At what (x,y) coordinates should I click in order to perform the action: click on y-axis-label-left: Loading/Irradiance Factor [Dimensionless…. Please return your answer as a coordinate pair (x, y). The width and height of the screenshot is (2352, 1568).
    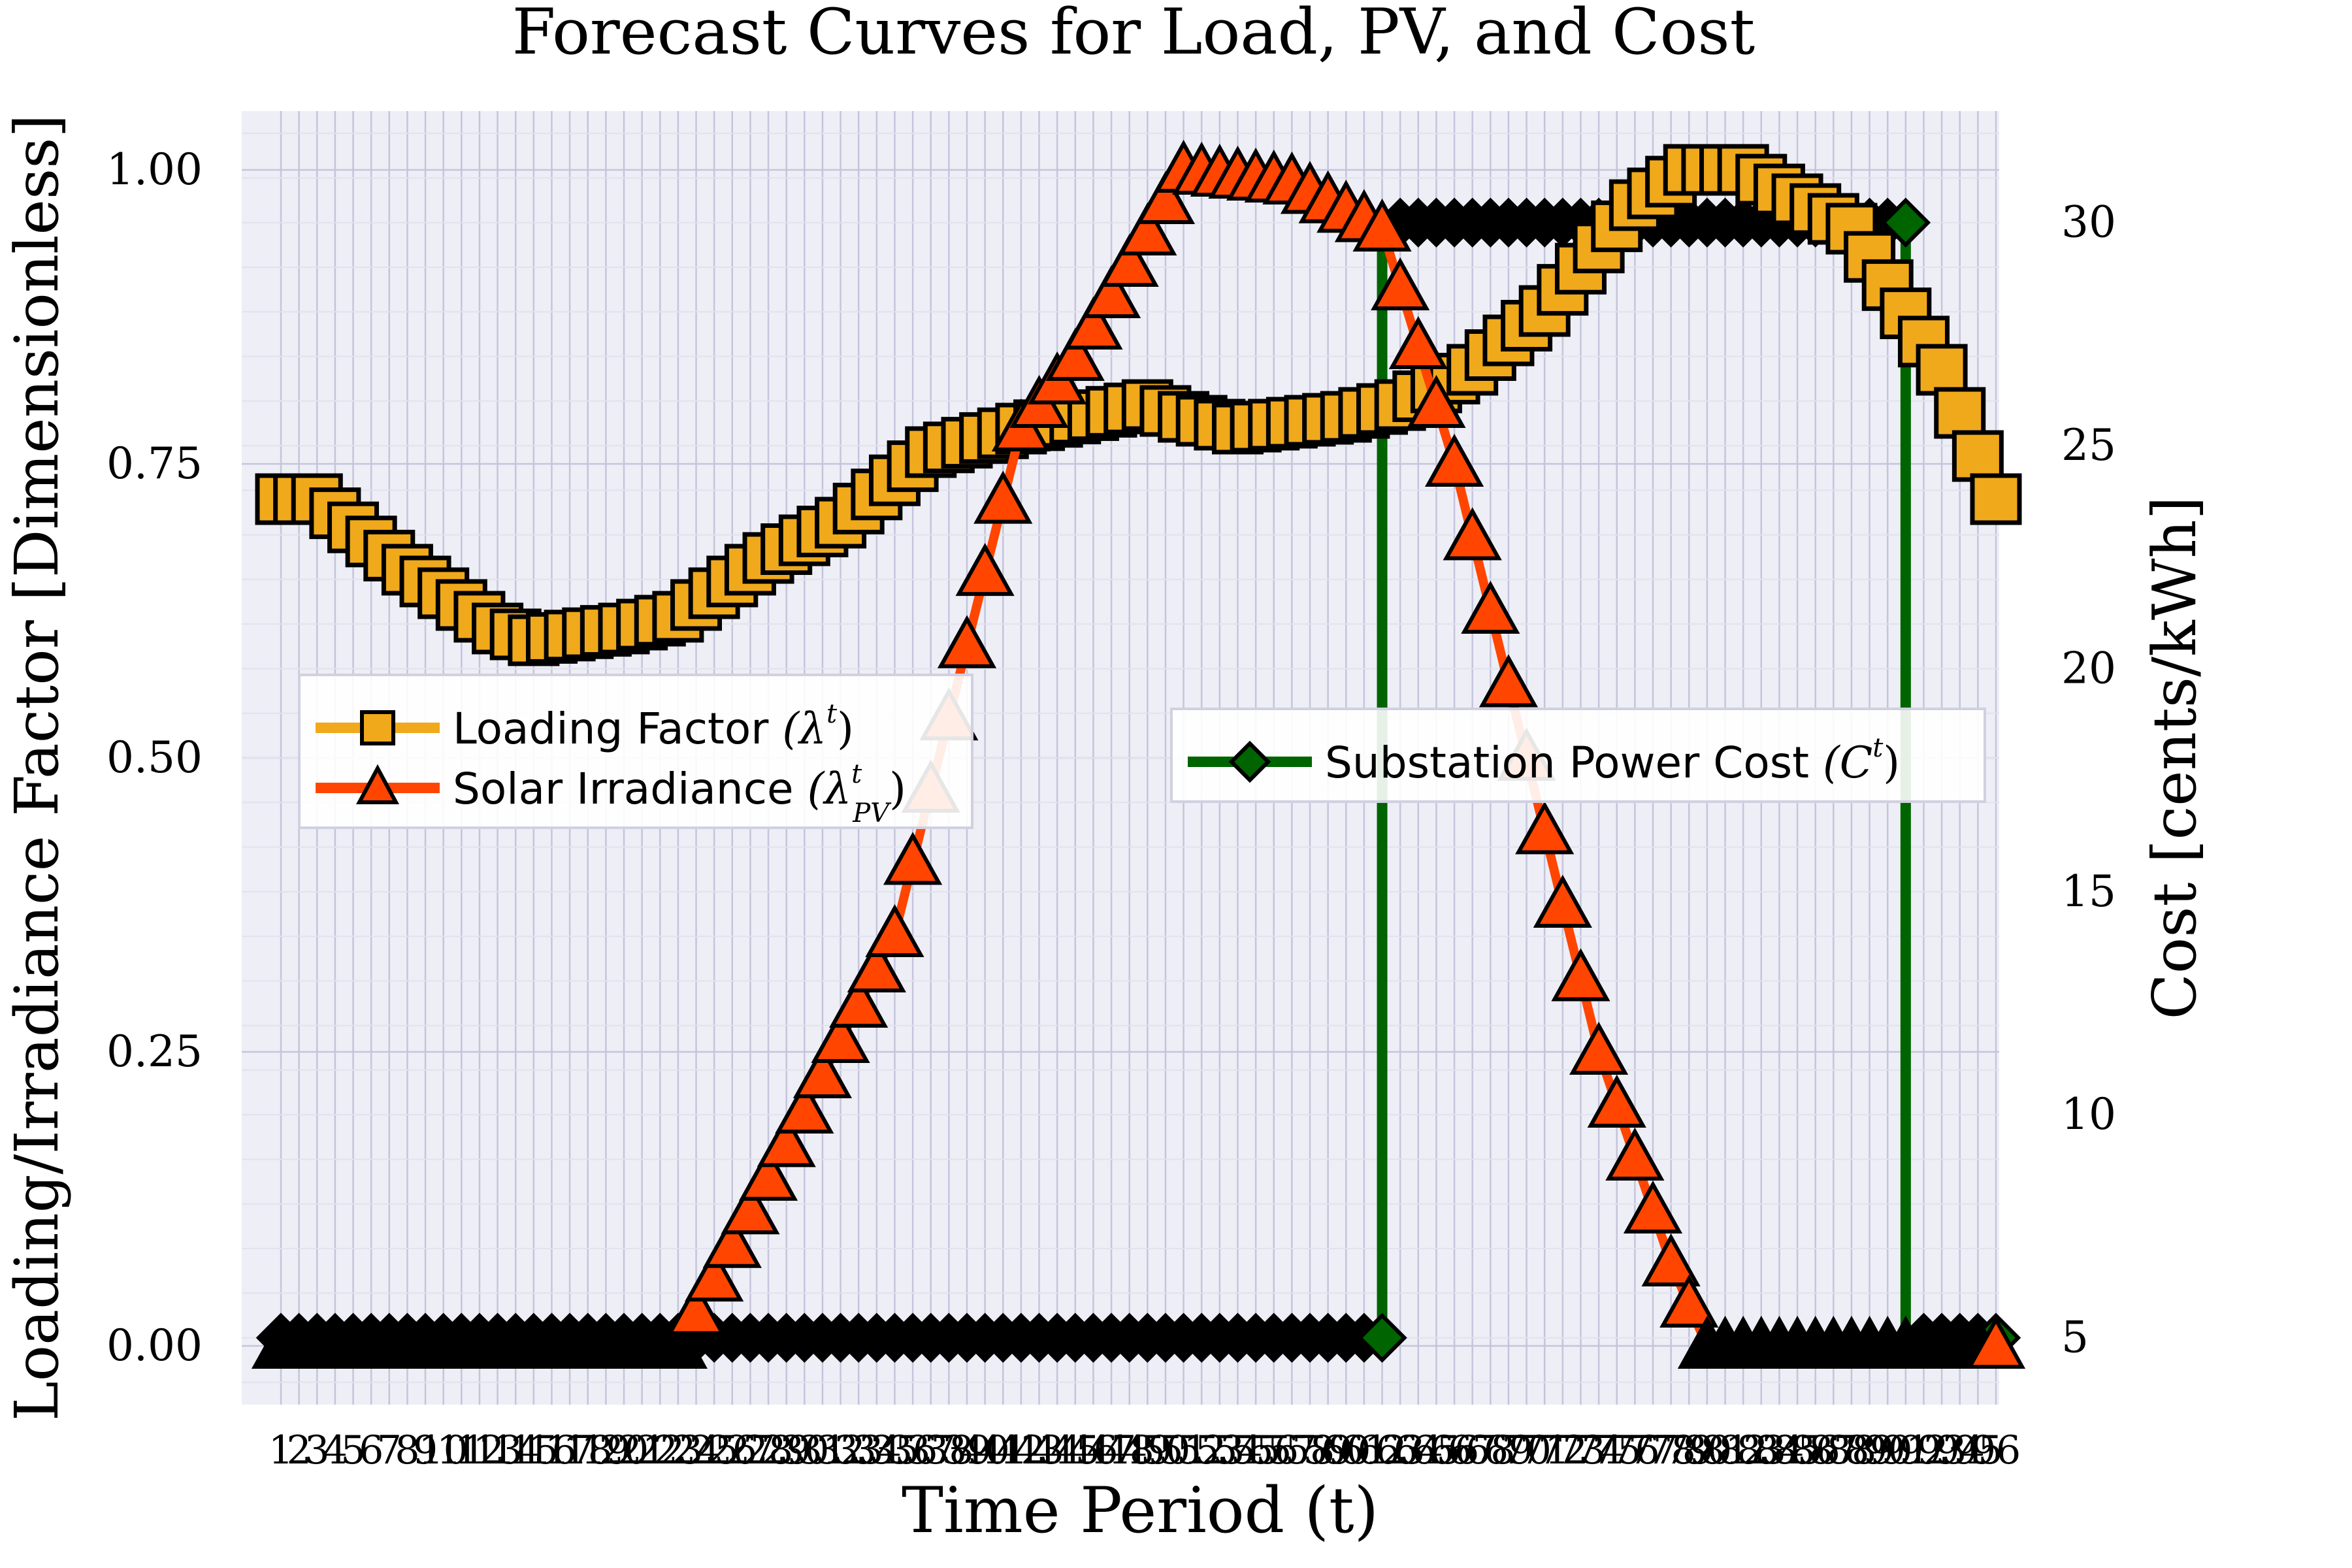
    Looking at the image, I should click on (37, 768).